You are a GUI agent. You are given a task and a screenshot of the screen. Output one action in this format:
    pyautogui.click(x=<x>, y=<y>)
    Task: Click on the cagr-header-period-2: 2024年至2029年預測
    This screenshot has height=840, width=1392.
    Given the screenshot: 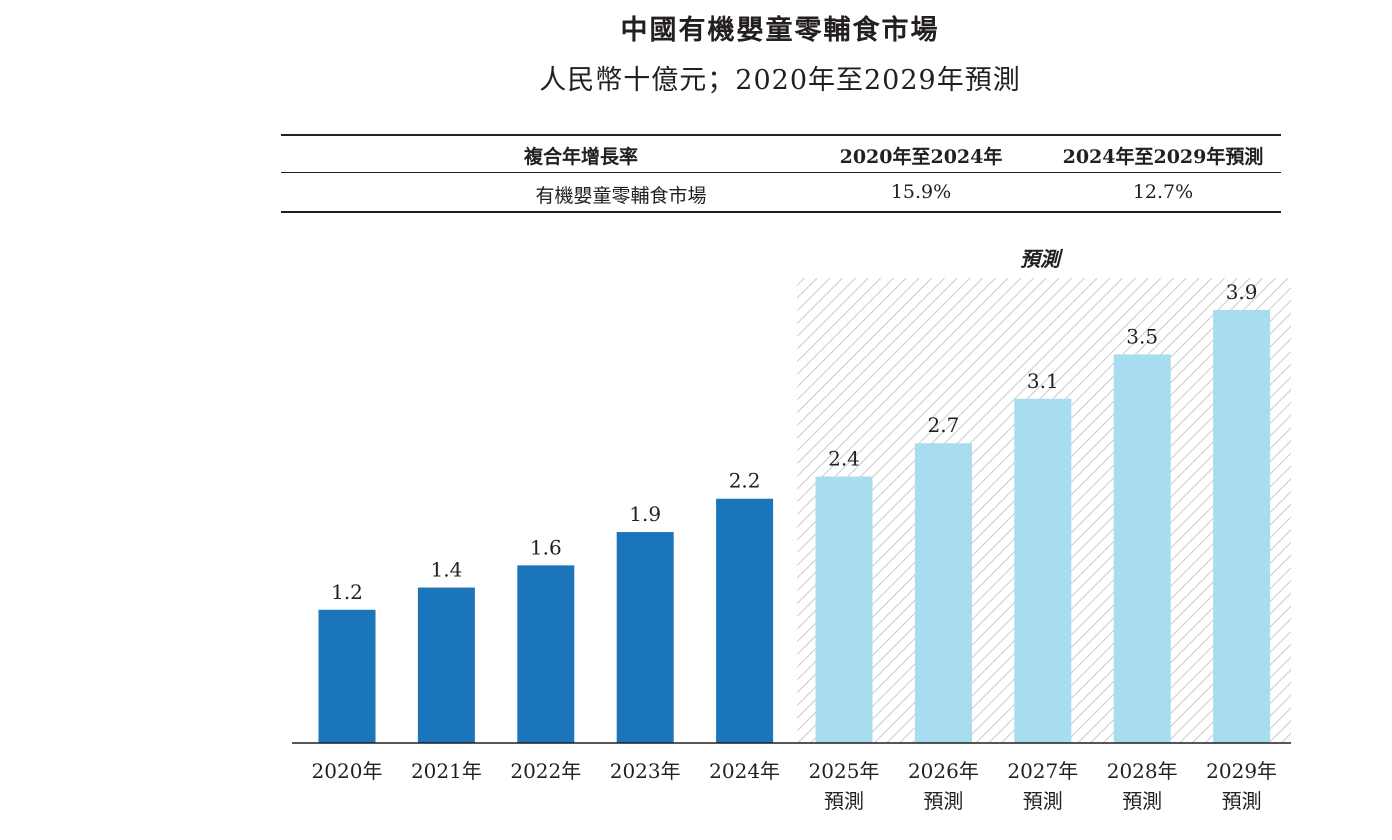 What is the action you would take?
    pyautogui.click(x=1163, y=157)
    